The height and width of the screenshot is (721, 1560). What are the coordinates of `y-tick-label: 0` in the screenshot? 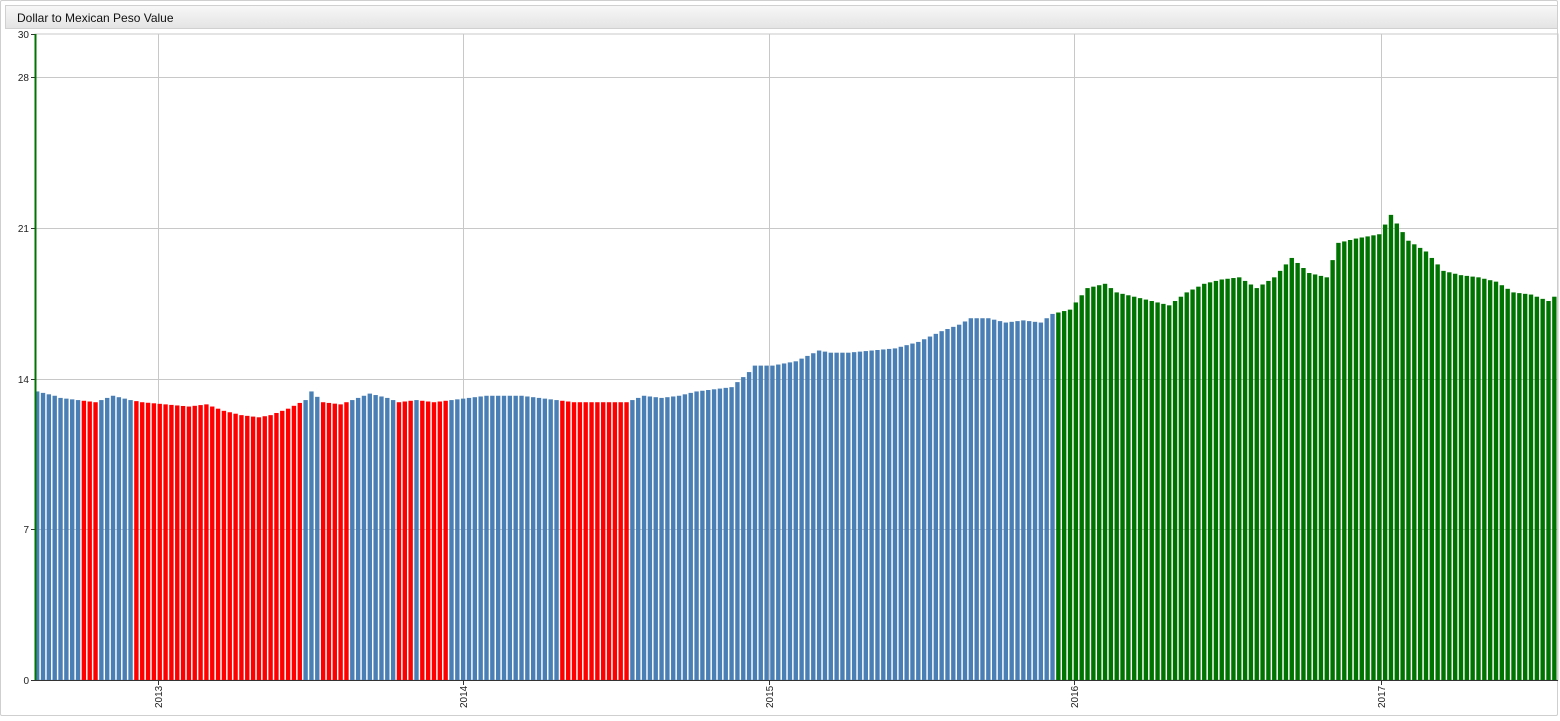 It's located at (26, 681).